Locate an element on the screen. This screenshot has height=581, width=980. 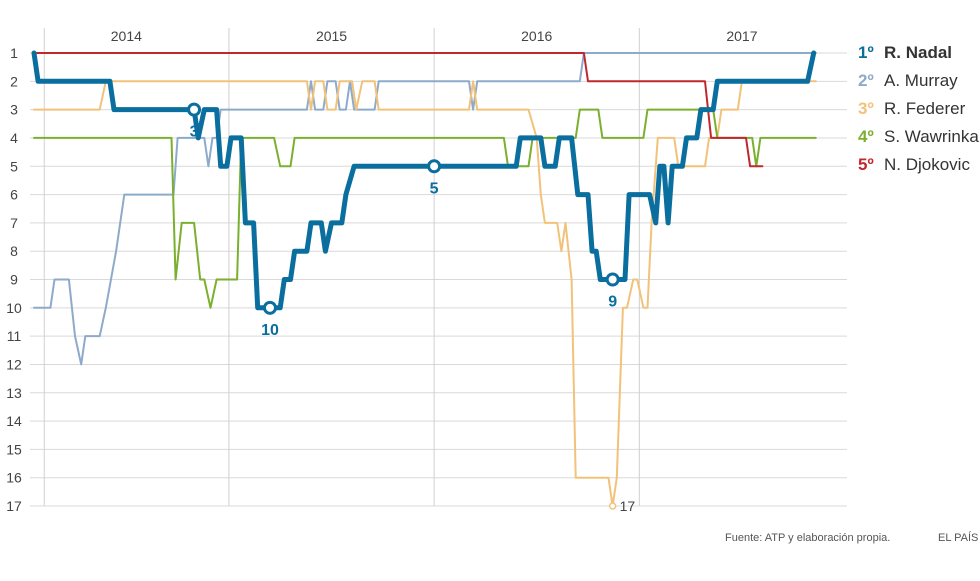
brand-label: EL PAÍS is located at coordinates (958, 537).